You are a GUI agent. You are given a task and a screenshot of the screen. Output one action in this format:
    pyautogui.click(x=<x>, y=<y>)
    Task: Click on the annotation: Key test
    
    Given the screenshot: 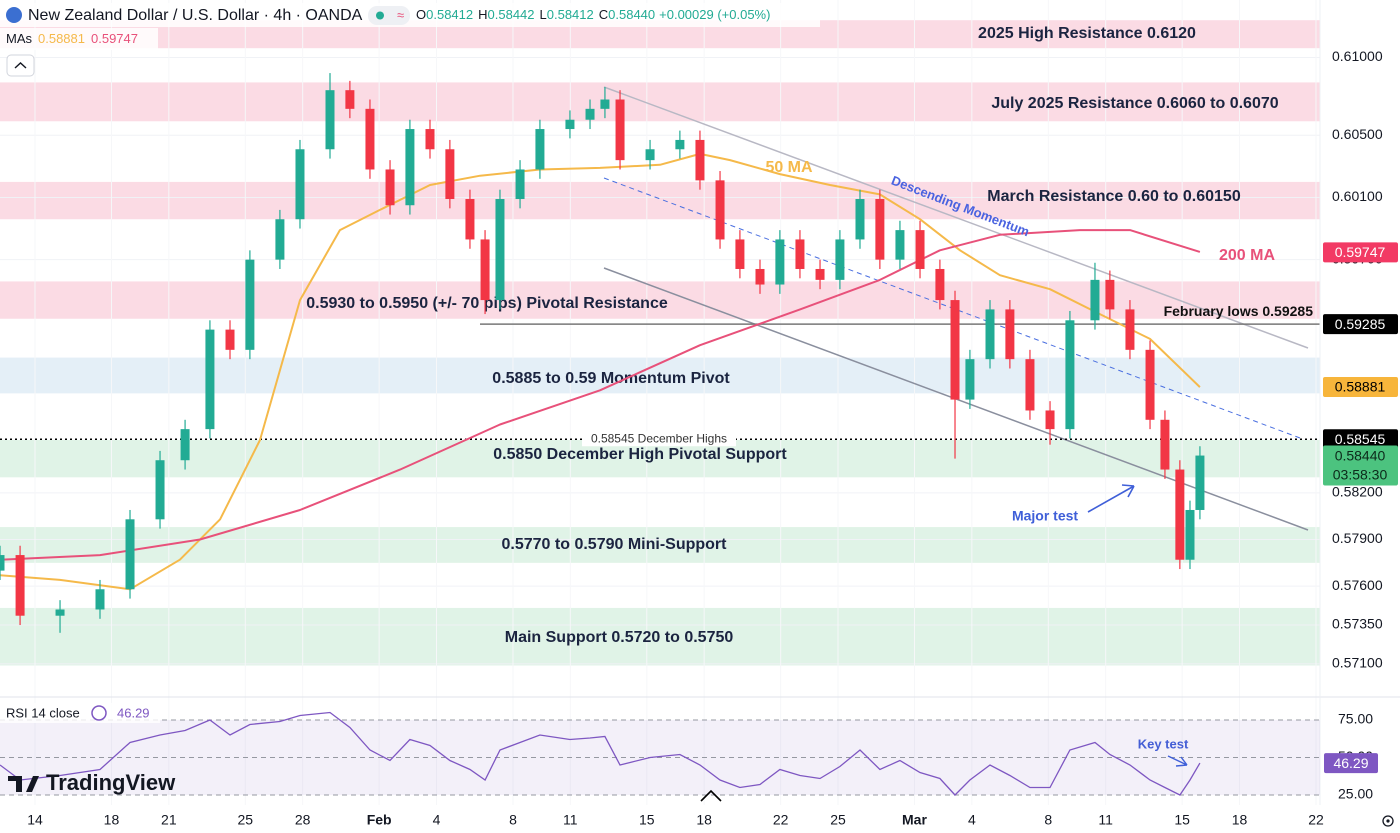 What is the action you would take?
    pyautogui.click(x=1163, y=743)
    